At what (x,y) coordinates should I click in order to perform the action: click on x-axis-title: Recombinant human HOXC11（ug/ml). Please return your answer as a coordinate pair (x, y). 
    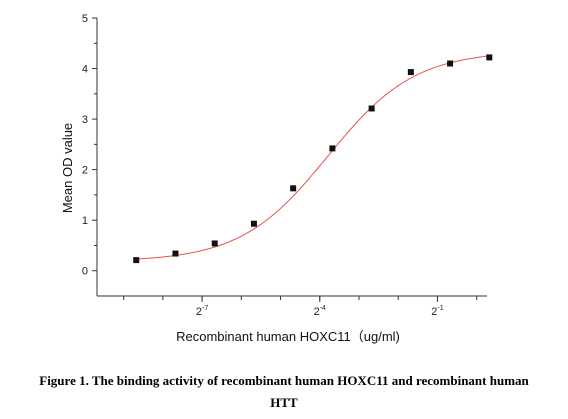
    Looking at the image, I should click on (288, 336).